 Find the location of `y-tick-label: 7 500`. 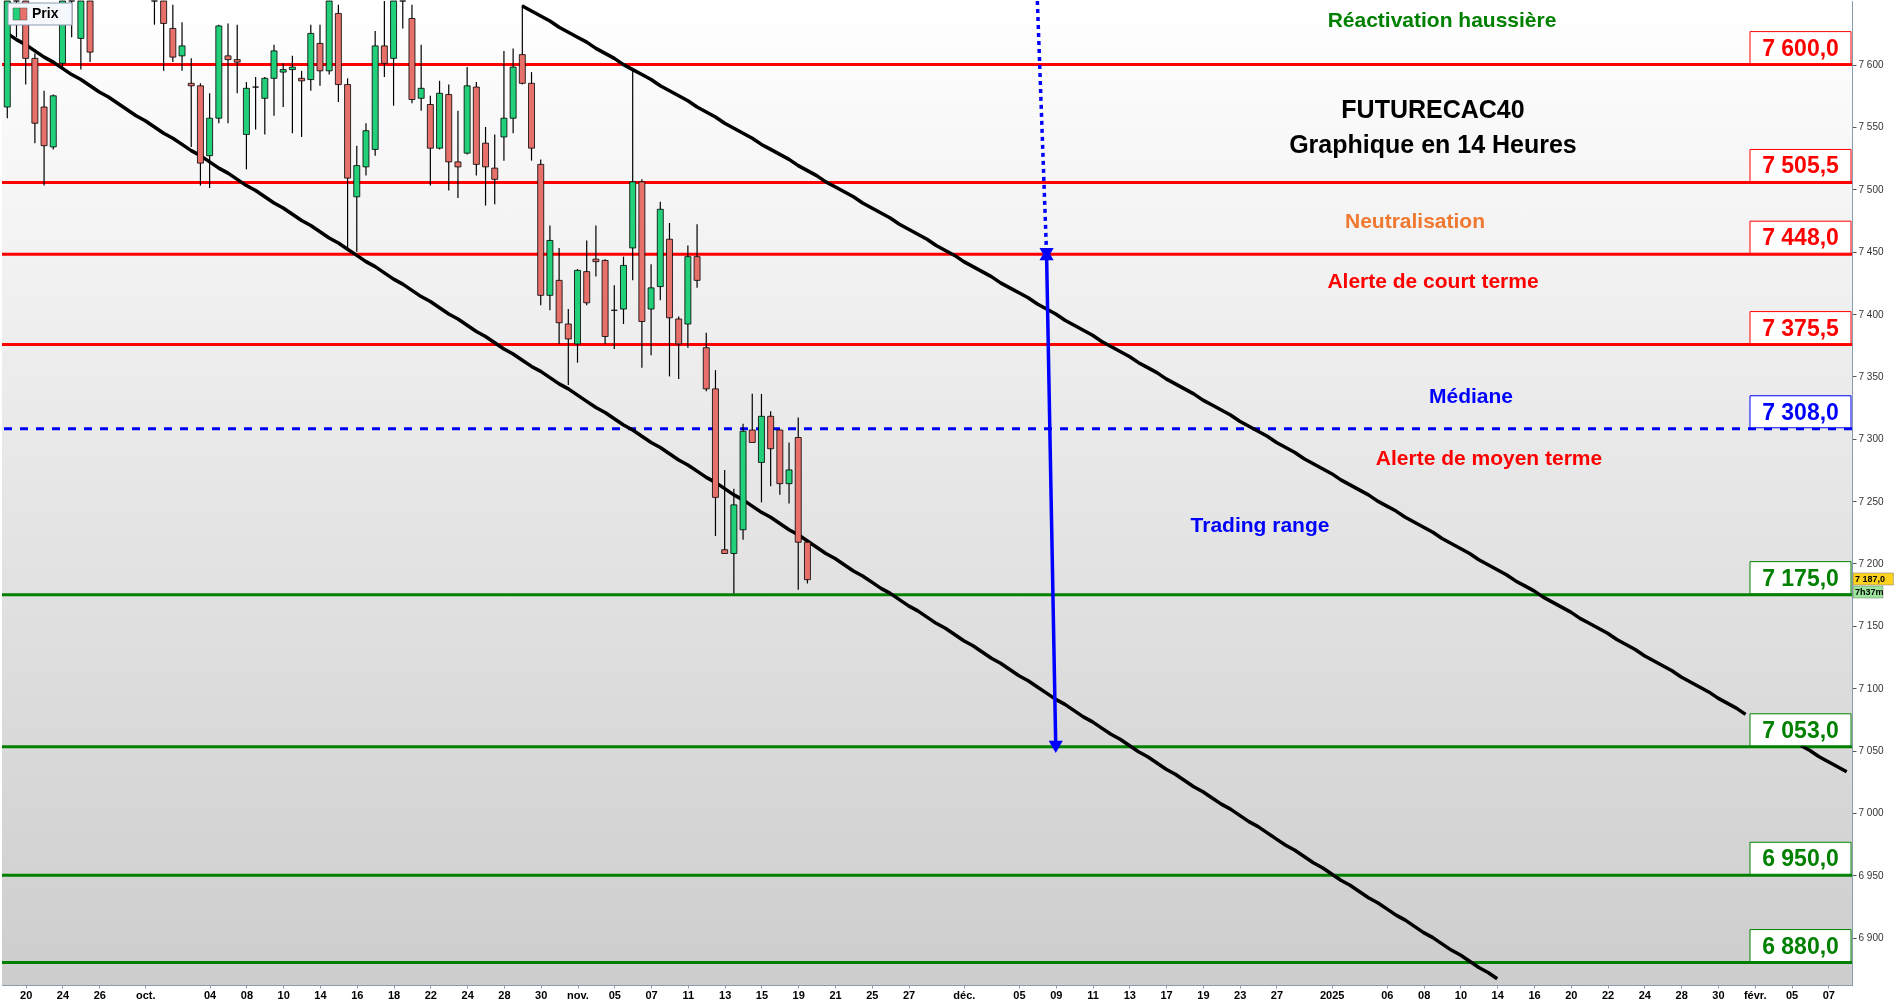

y-tick-label: 7 500 is located at coordinates (1871, 189).